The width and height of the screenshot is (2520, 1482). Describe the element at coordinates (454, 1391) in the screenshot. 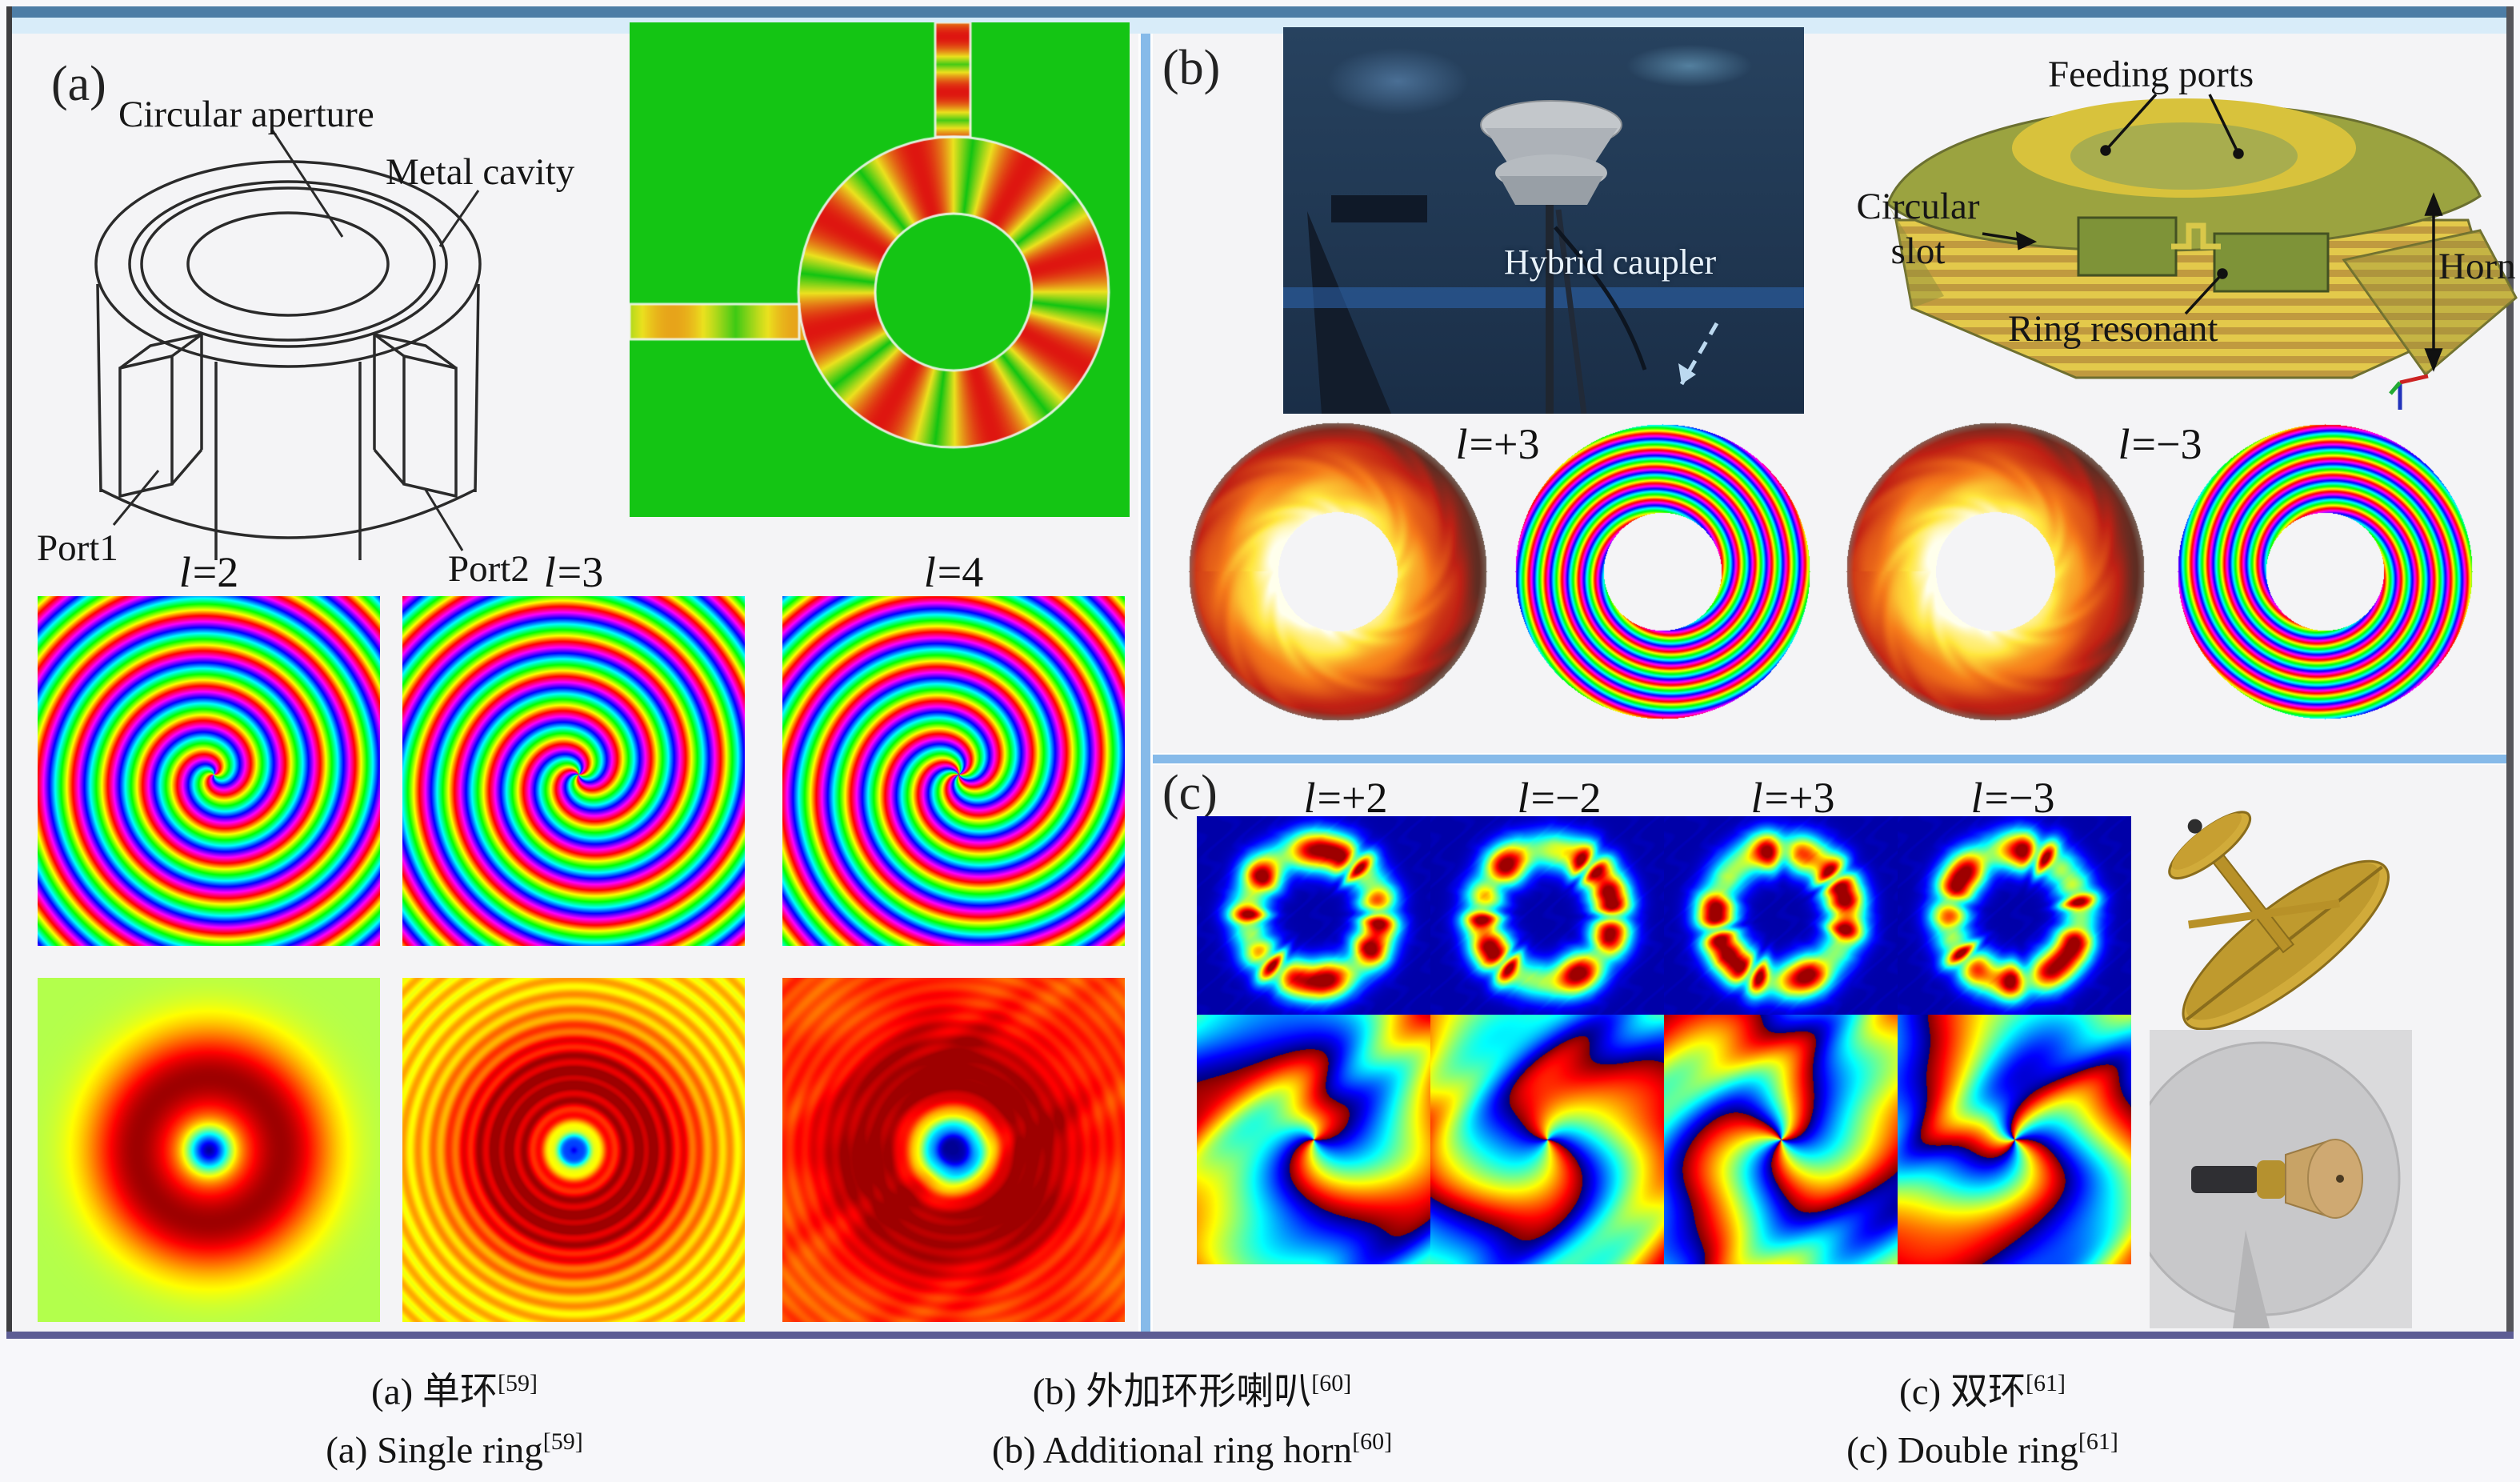

I see `caption-a-cn: (a) 单环[59]` at that location.